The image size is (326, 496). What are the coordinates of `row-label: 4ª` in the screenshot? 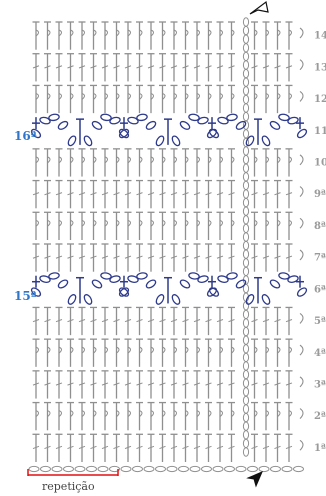 It's located at (320, 353).